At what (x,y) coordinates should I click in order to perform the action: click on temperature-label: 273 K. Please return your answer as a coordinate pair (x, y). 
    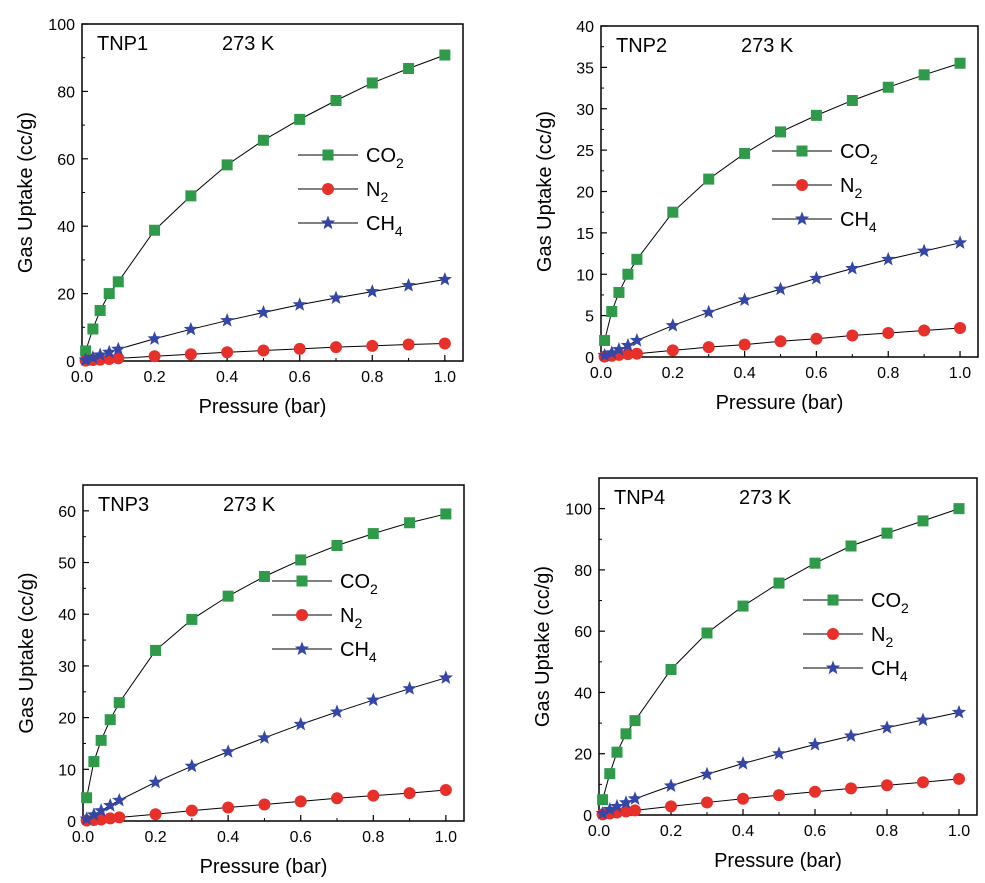
    Looking at the image, I should click on (765, 498).